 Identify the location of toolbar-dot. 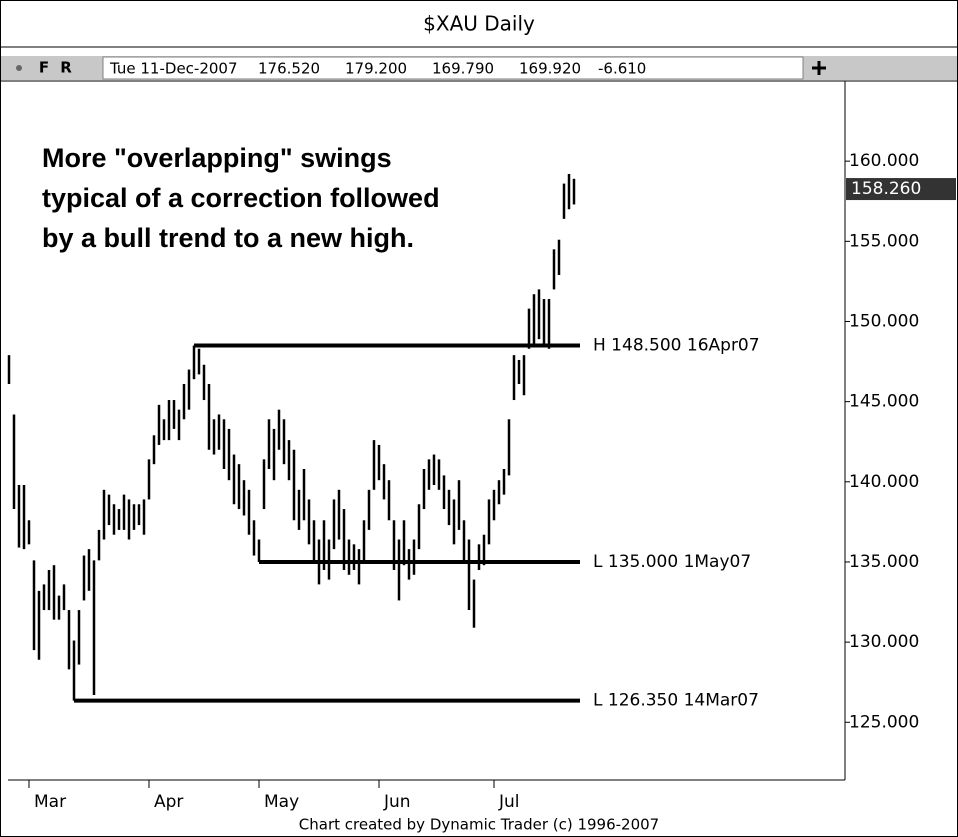
(19, 68).